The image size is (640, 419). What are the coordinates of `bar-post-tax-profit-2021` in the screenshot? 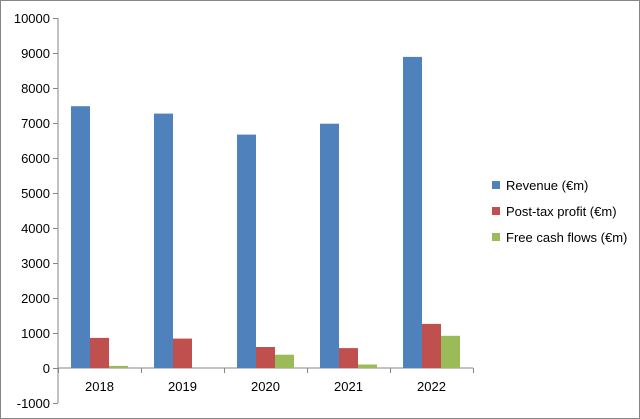 It's located at (348, 358).